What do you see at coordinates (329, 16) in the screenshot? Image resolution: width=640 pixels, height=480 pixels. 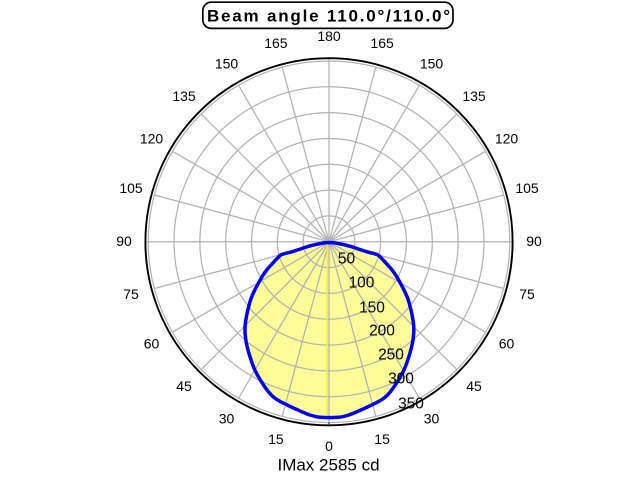 I see `svg-text: Beam angle 110.0°/110.0°` at bounding box center [329, 16].